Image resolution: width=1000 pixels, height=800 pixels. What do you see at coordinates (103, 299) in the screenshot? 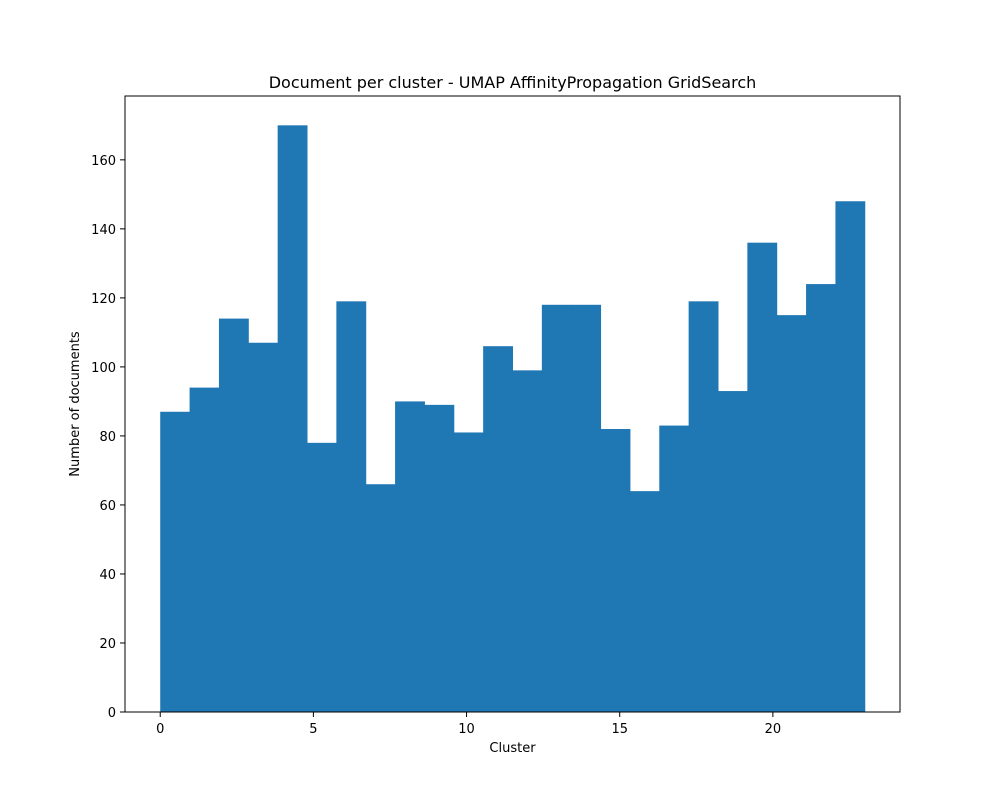
I see `y-tick-label: 120` at bounding box center [103, 299].